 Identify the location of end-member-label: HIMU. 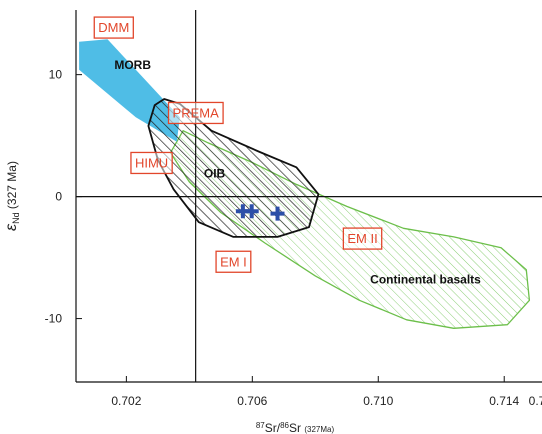
(151, 162).